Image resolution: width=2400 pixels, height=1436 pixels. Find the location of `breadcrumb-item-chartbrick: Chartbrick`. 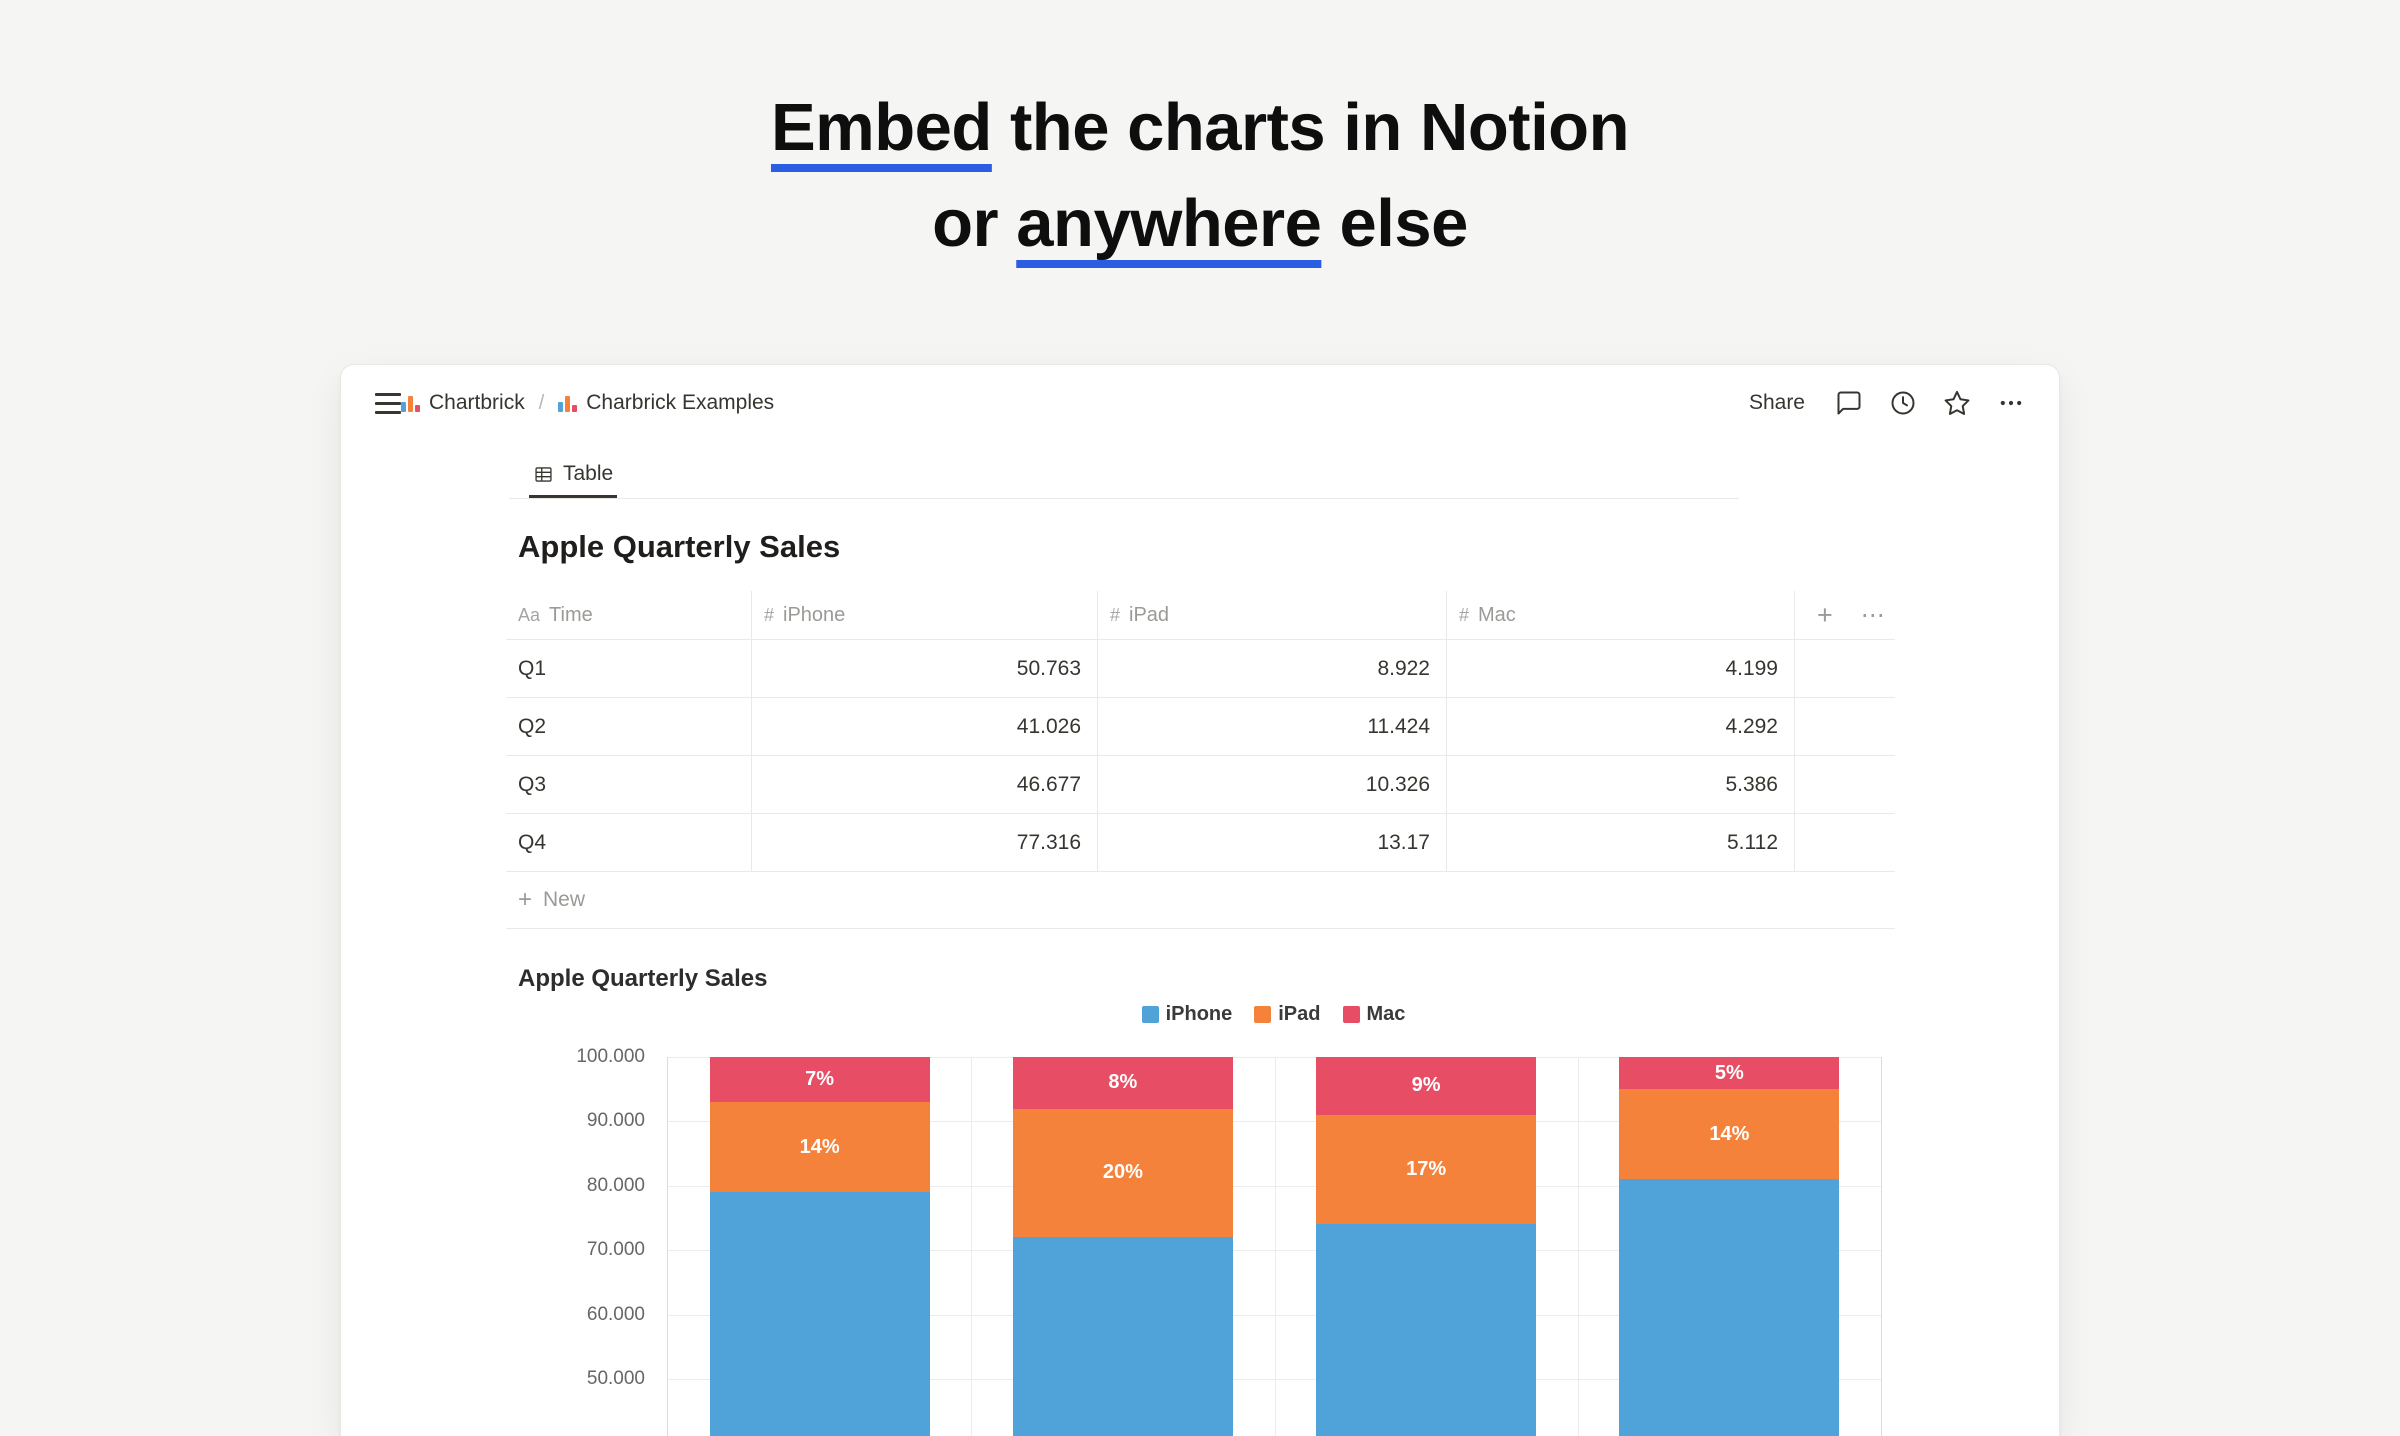

breadcrumb-item-chartbrick: Chartbrick is located at coordinates (463, 403).